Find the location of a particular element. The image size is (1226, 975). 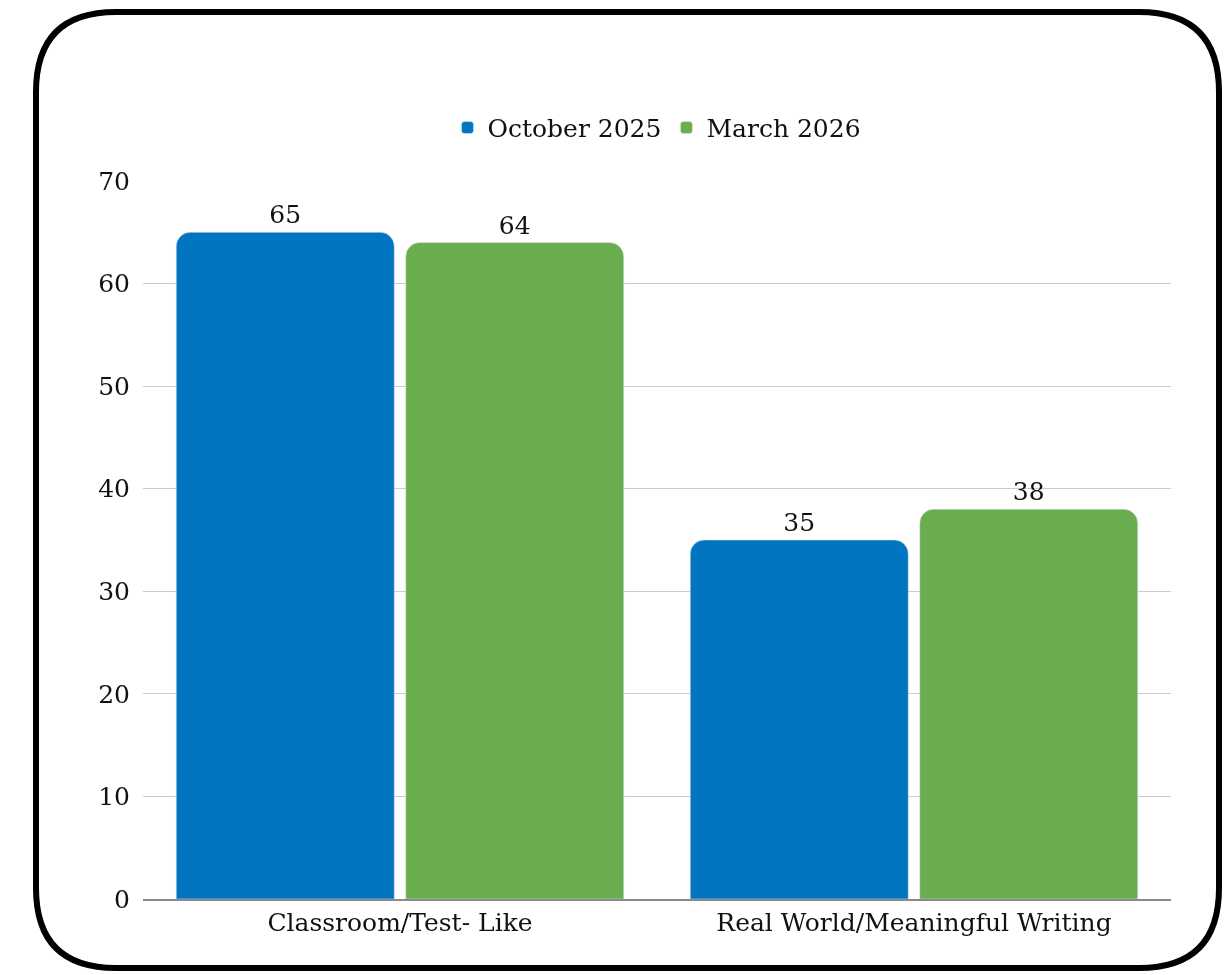

y-tick-label: 0 is located at coordinates (122, 899).